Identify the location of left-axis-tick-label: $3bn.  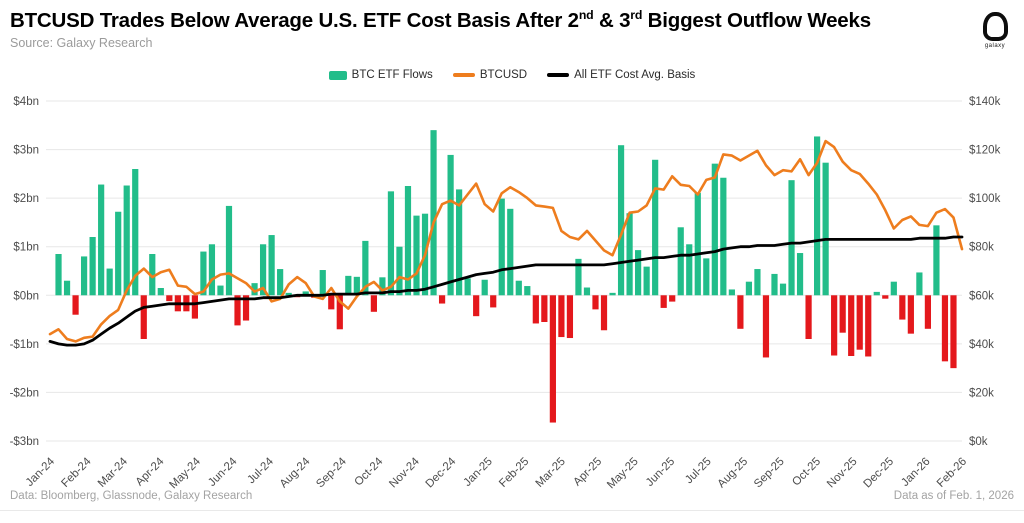
(26, 151).